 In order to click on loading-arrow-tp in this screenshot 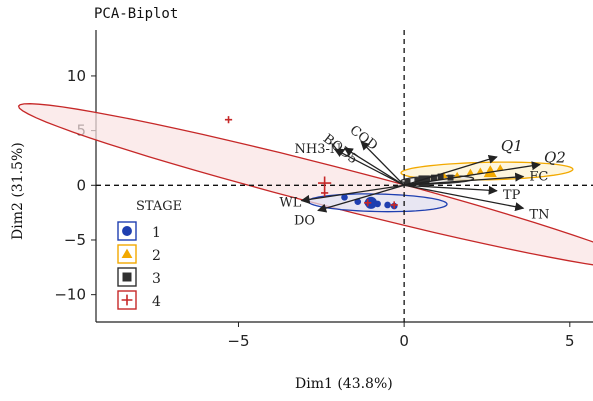, I will do `click(451, 189)`.